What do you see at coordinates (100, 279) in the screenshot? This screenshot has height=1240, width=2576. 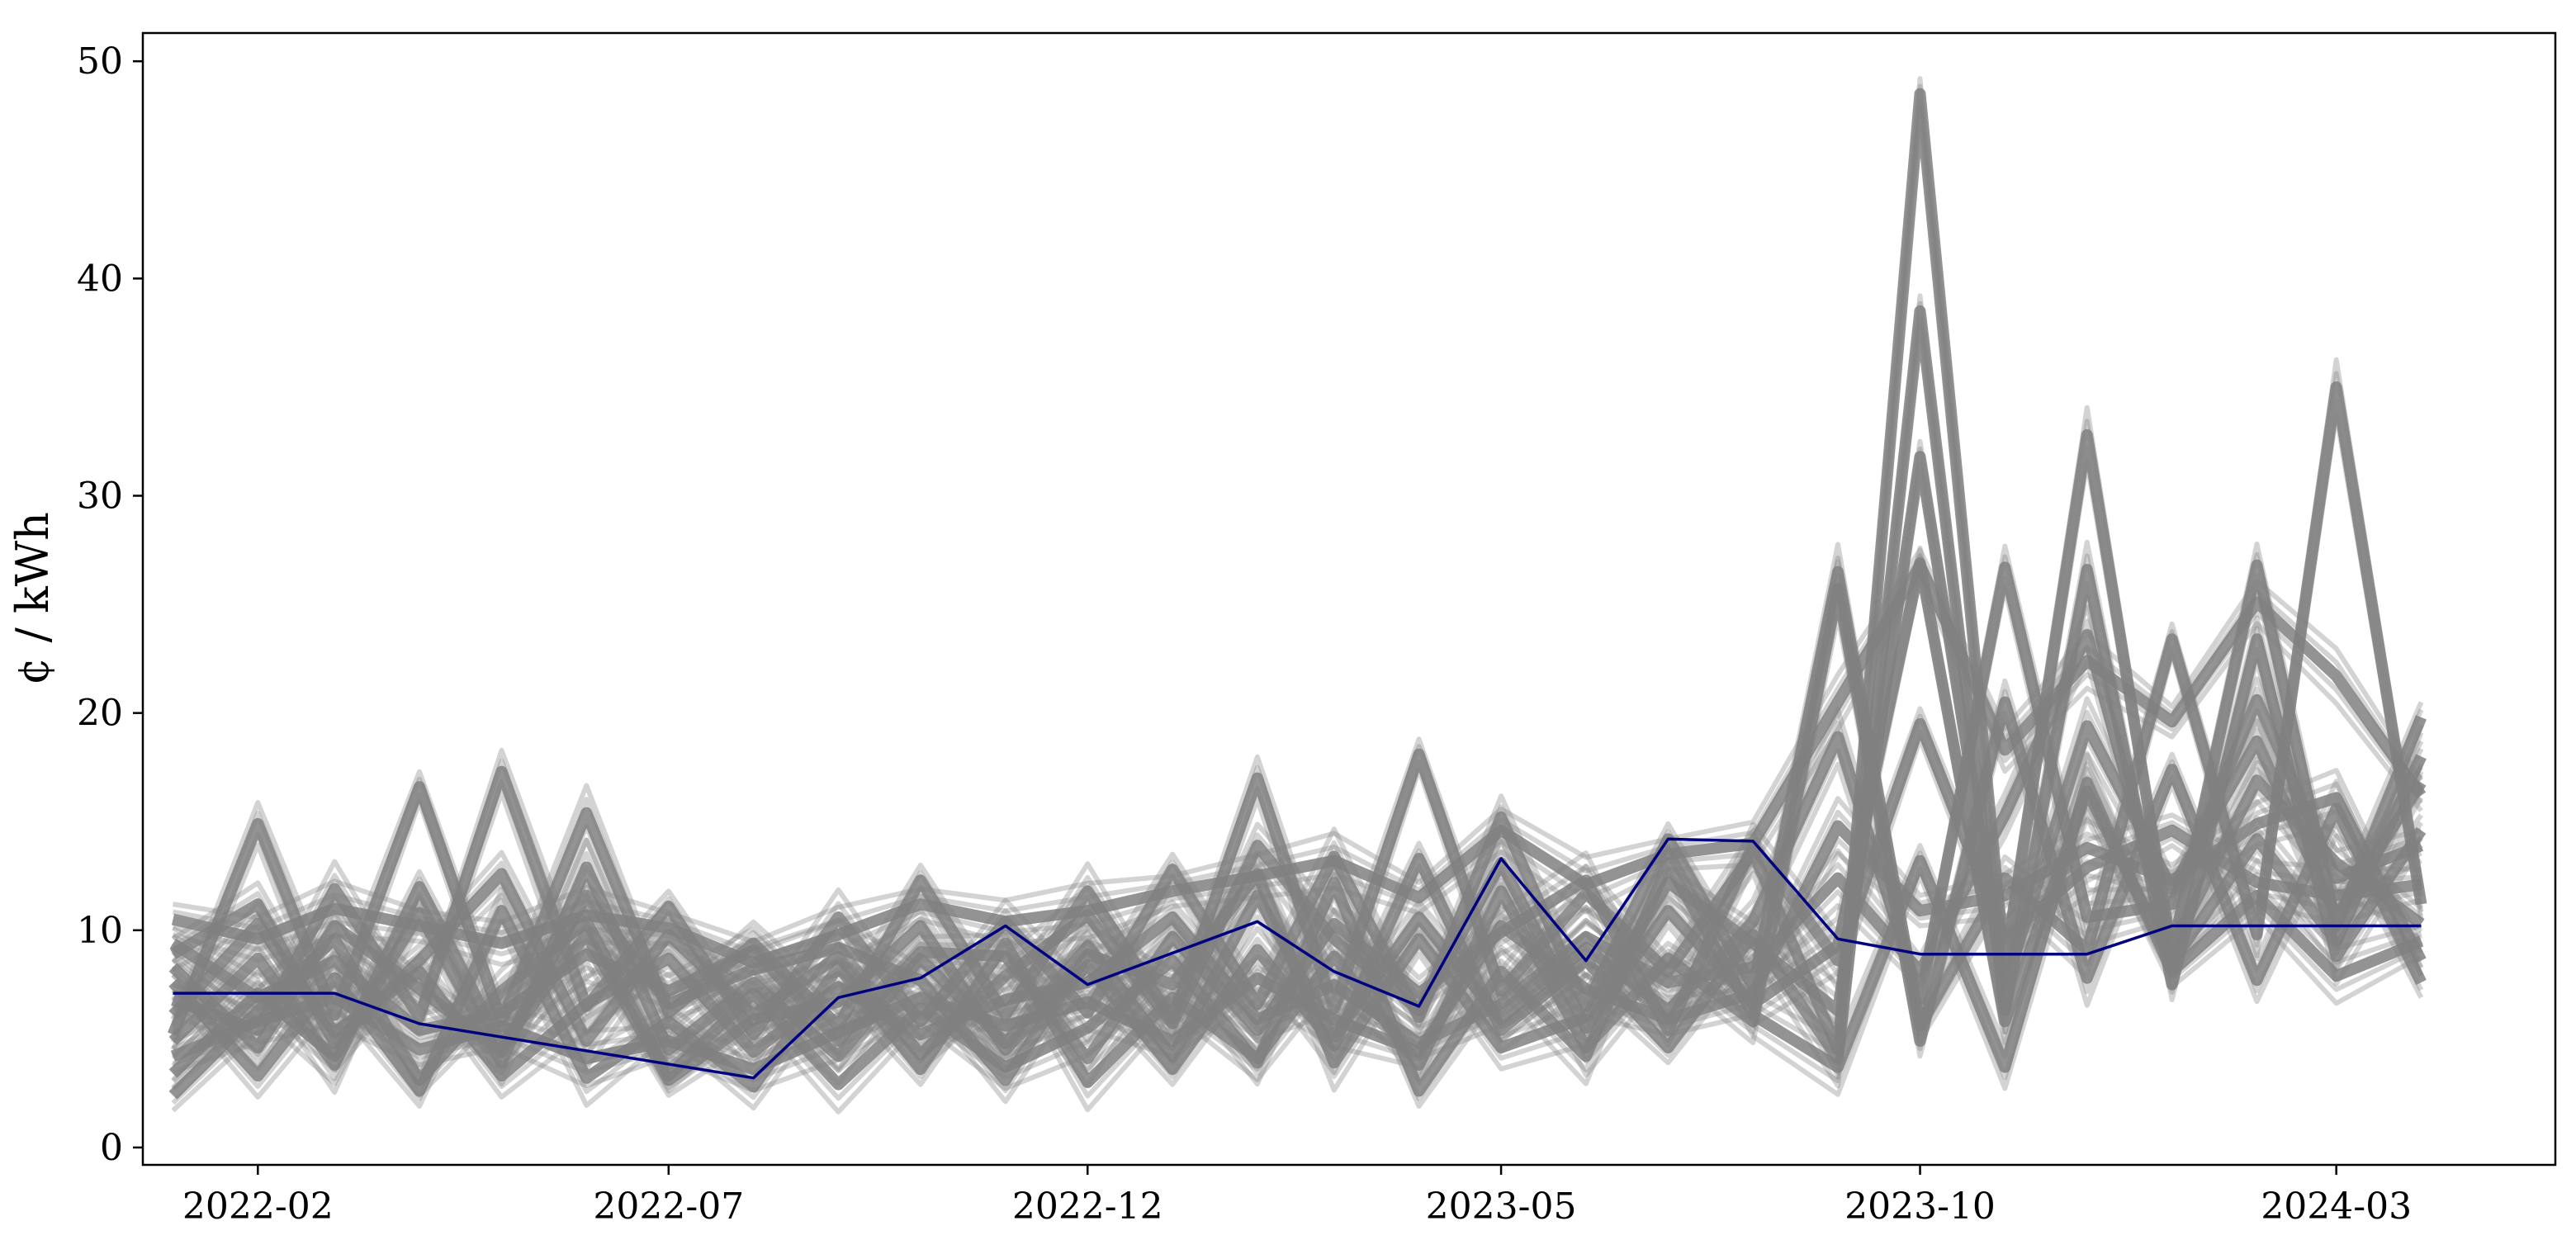 I see `y-tick-label: 40` at bounding box center [100, 279].